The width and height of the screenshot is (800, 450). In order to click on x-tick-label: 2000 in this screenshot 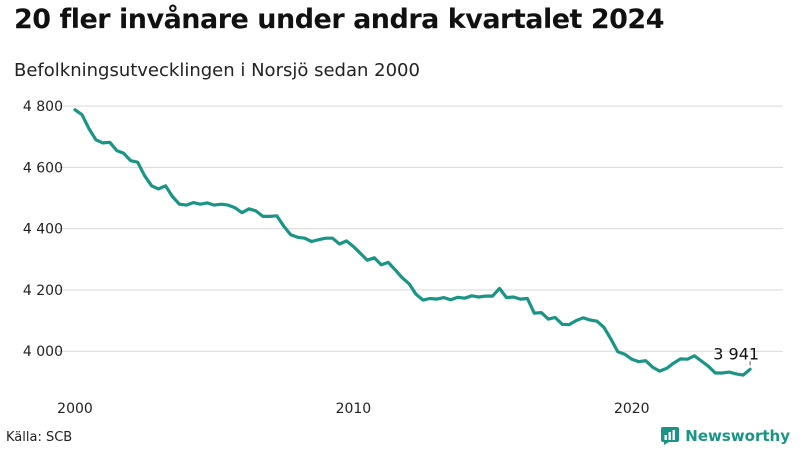, I will do `click(75, 409)`.